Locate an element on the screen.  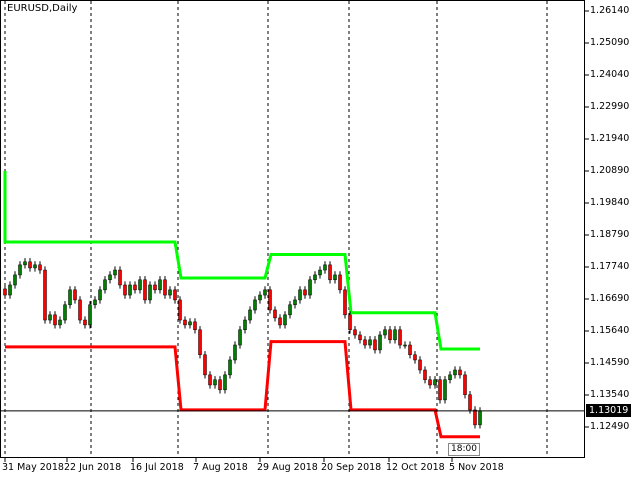
x-tick-label: 22 Jun 2018 is located at coordinates (93, 467).